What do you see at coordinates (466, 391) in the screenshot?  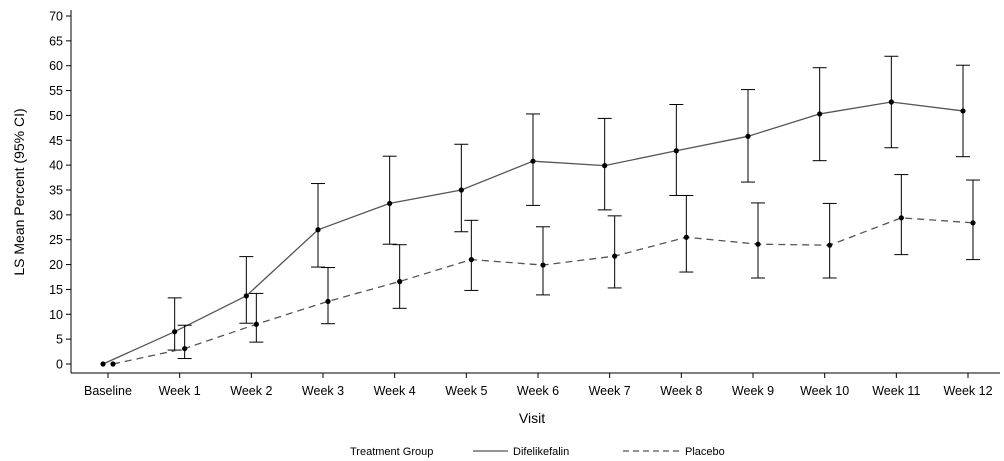 I see `x-tick-label: Week 5` at bounding box center [466, 391].